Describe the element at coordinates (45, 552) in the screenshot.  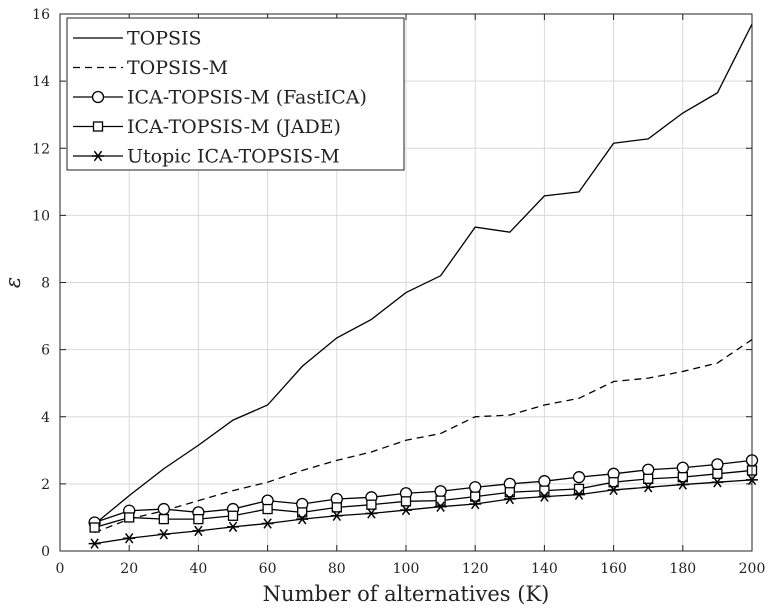
I see `y-tick-label: 0` at that location.